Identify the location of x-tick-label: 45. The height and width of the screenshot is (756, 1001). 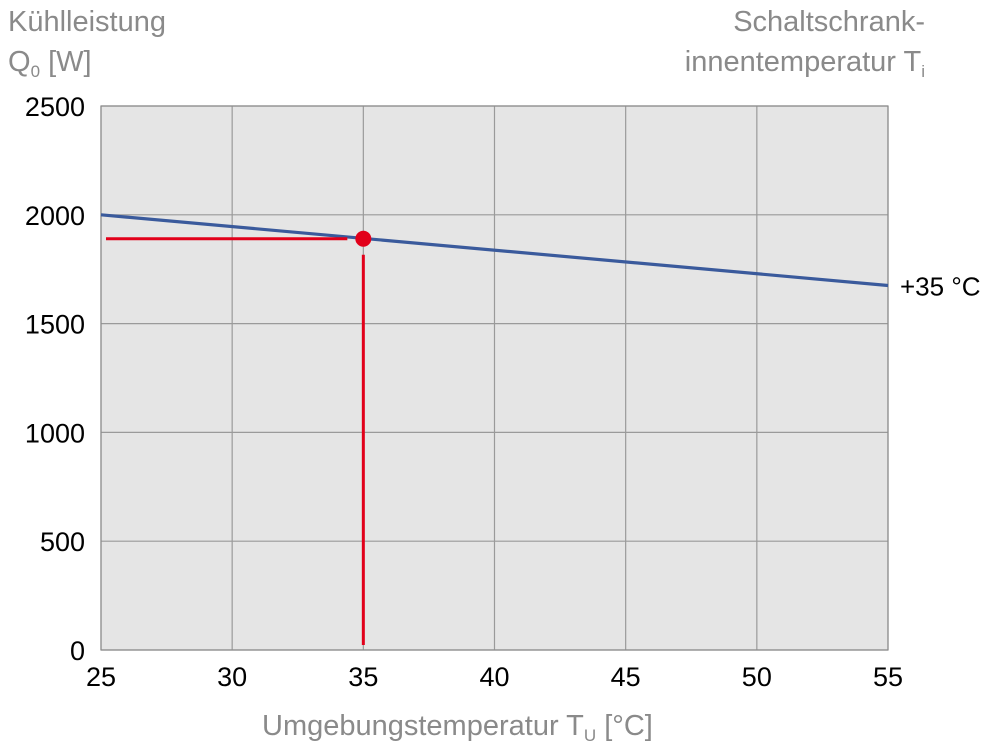
(626, 677).